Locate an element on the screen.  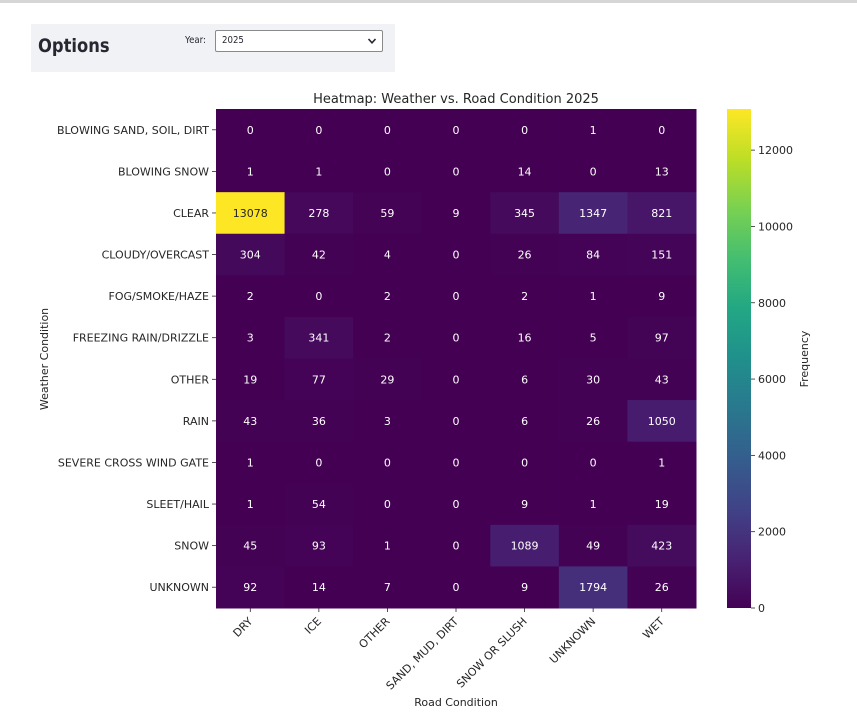
cell-value-label: 278 is located at coordinates (318, 213).